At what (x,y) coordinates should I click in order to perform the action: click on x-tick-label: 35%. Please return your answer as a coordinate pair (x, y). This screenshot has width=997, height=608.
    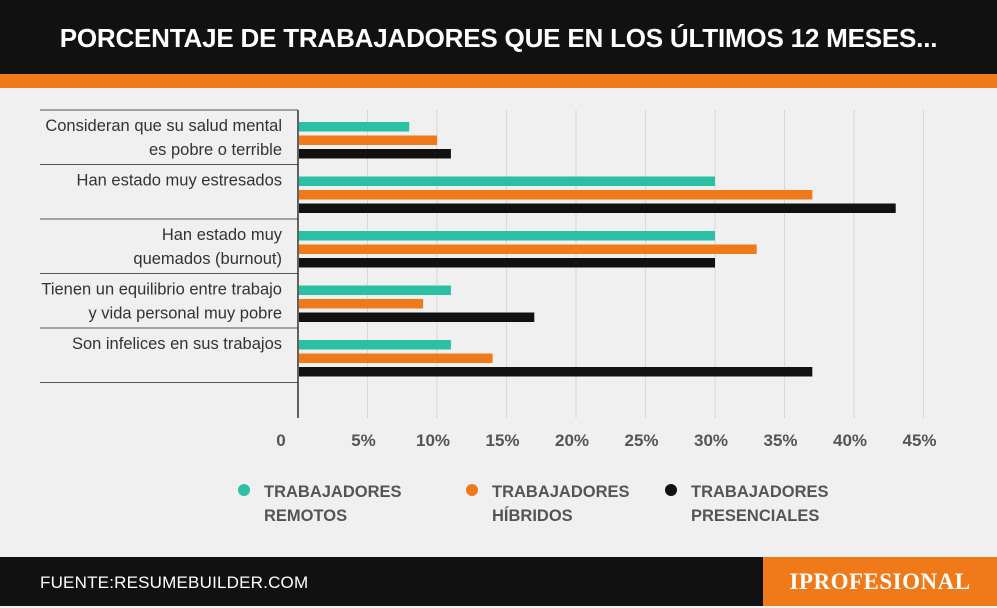
    Looking at the image, I should click on (780, 440).